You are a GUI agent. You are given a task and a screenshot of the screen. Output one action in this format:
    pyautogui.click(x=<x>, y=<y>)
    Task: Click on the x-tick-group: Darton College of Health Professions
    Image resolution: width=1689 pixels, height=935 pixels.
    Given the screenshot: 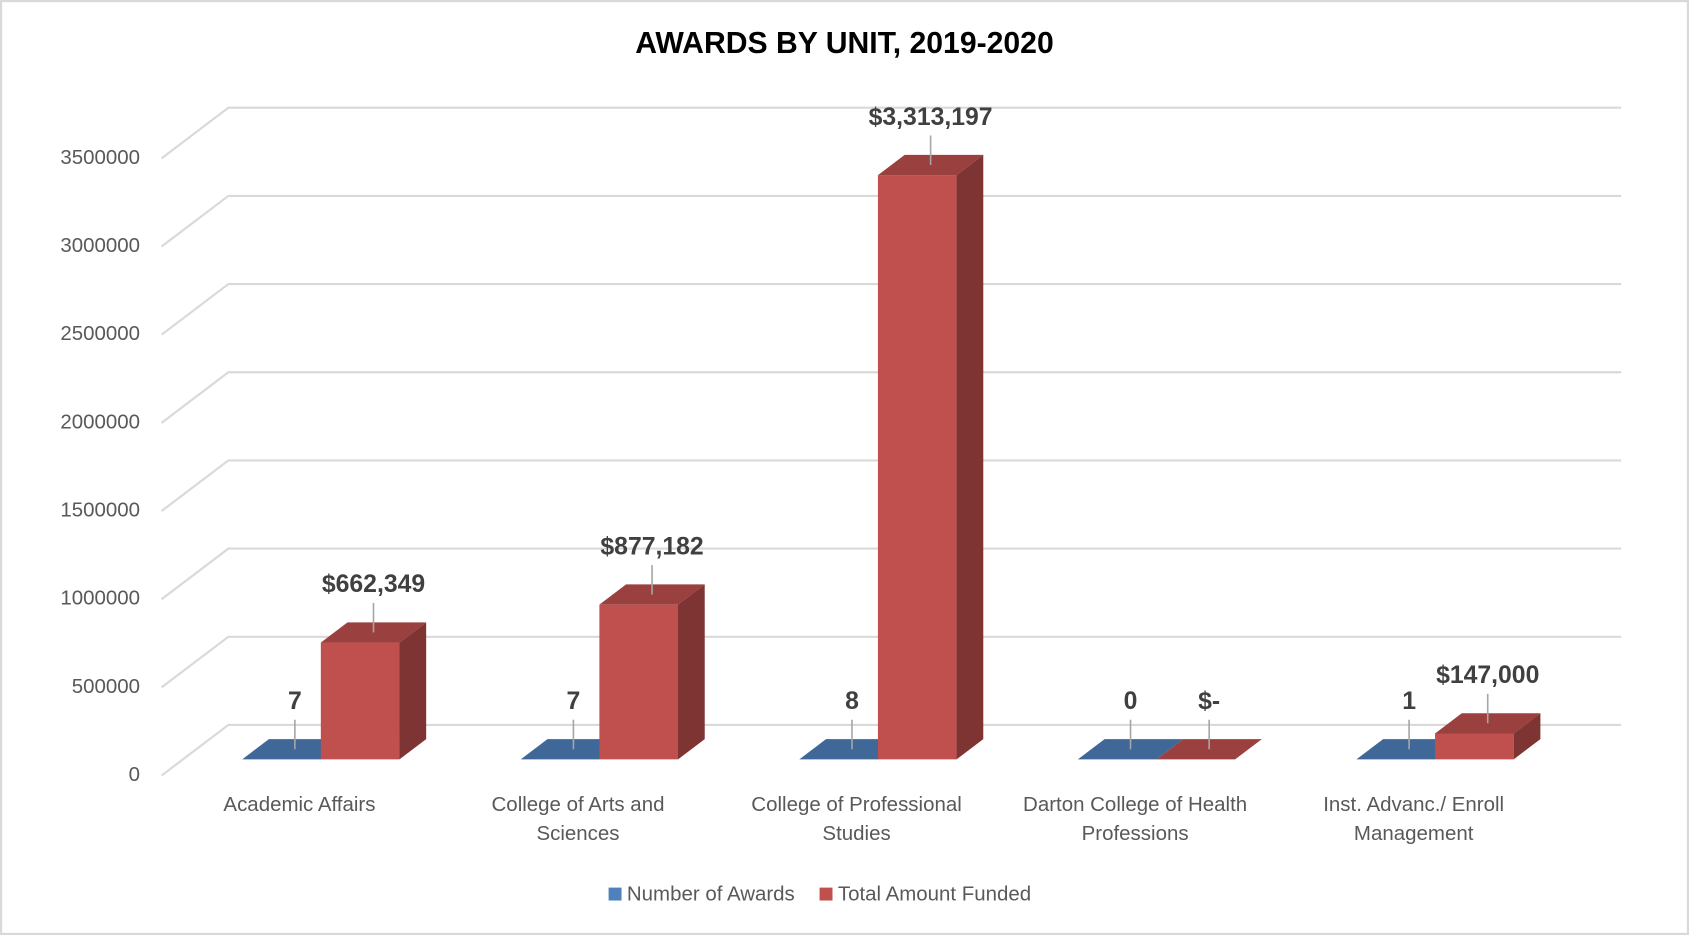 What is the action you would take?
    pyautogui.click(x=1135, y=819)
    